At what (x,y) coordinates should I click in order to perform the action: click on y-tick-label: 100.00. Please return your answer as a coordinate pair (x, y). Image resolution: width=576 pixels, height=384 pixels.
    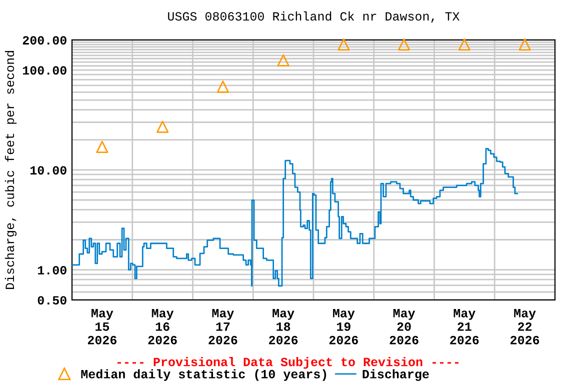
    Looking at the image, I should click on (44, 70).